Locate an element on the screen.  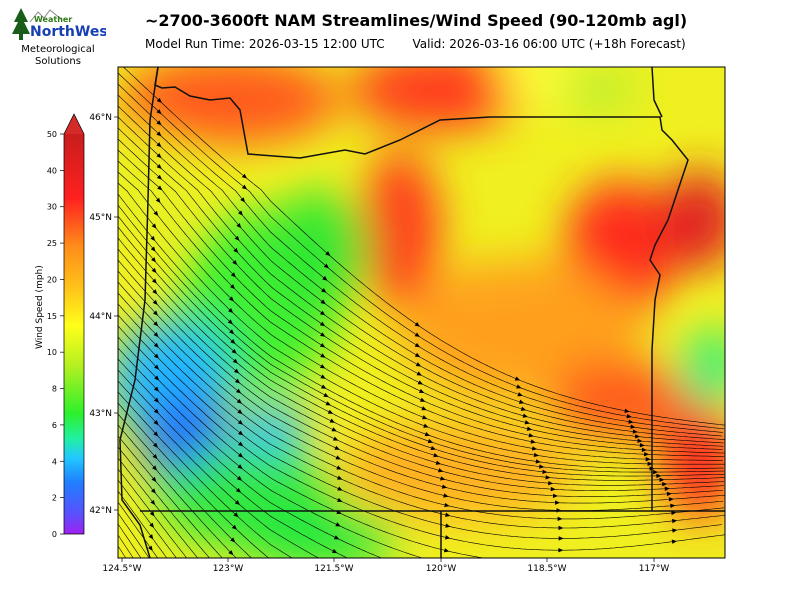
logo-subtitle: Meteorological Solutions is located at coordinates (58, 56).